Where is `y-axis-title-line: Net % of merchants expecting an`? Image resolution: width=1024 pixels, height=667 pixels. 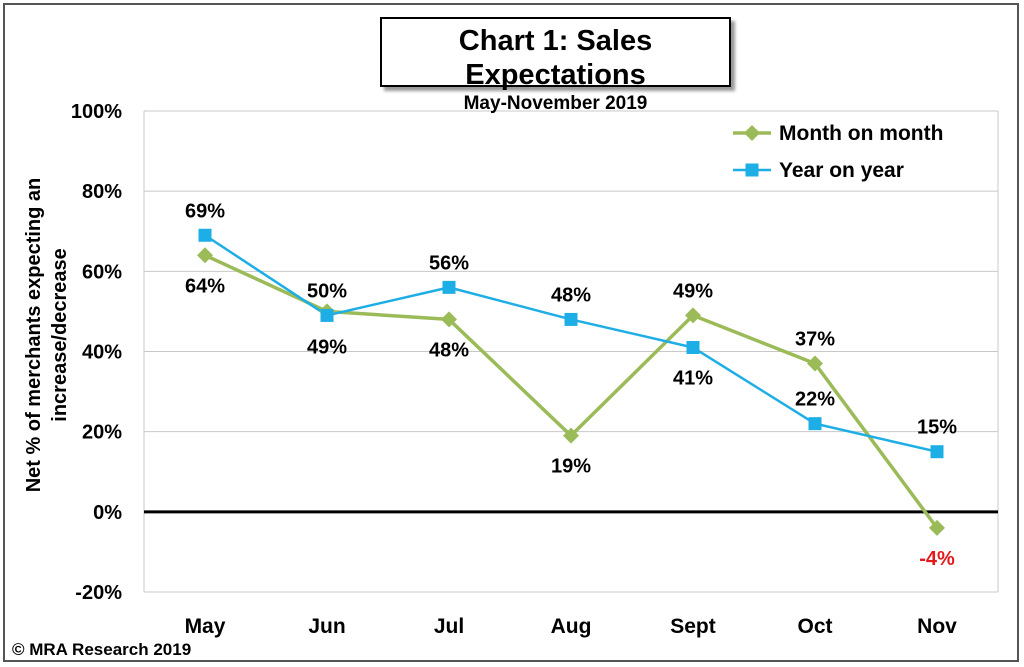
y-axis-title-line: Net % of merchants expecting an is located at coordinates (34, 335).